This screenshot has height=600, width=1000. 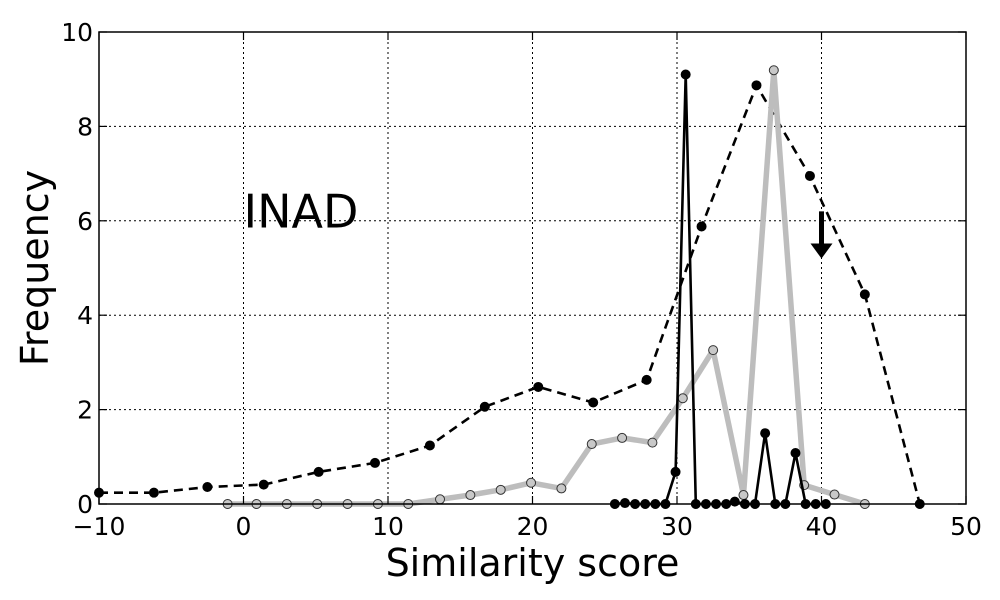 I want to click on x-tick-label: −10, so click(x=99, y=526).